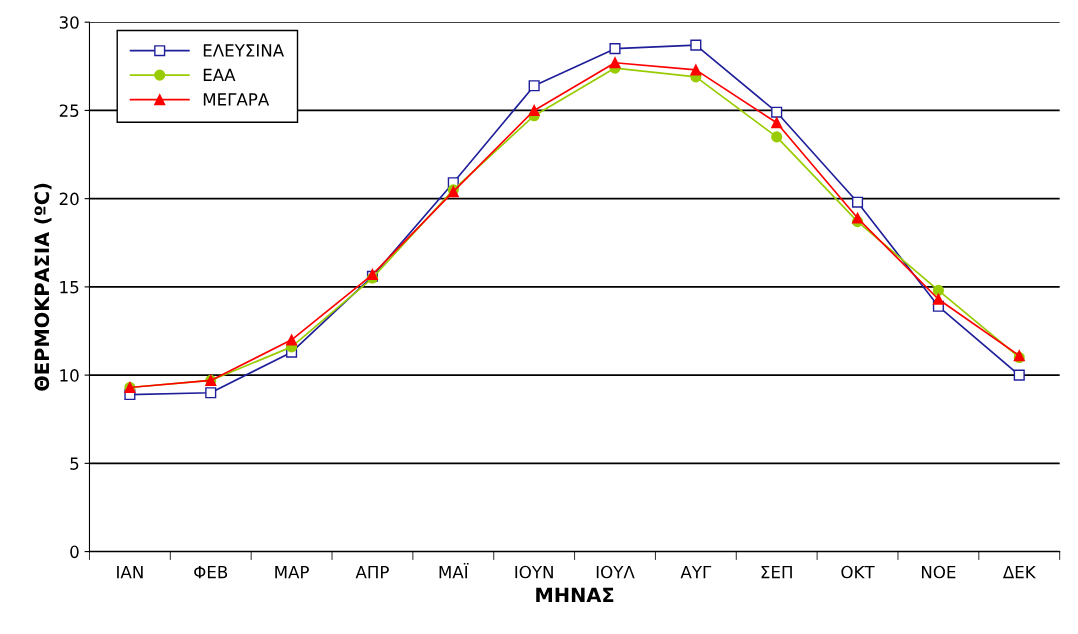 Image resolution: width=1078 pixels, height=634 pixels. I want to click on x-tick-label: ΑΥΓ, so click(696, 572).